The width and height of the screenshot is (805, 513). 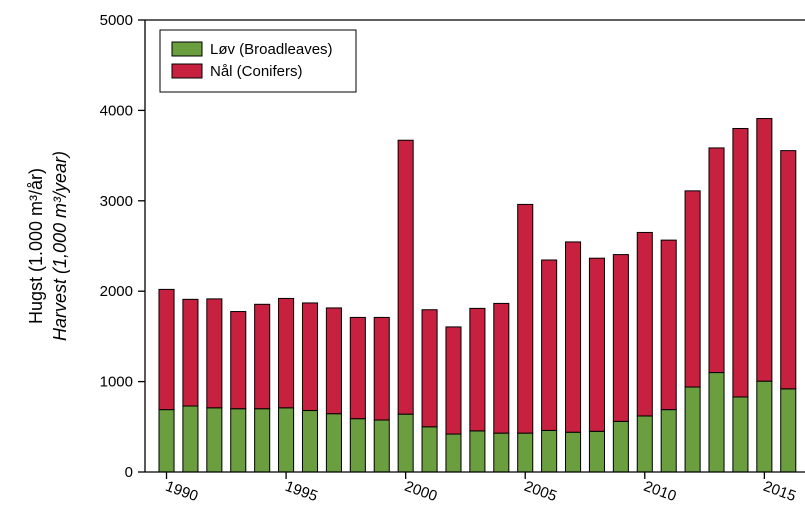 I want to click on legend-label: Løv (Broadleaves), so click(x=271, y=49).